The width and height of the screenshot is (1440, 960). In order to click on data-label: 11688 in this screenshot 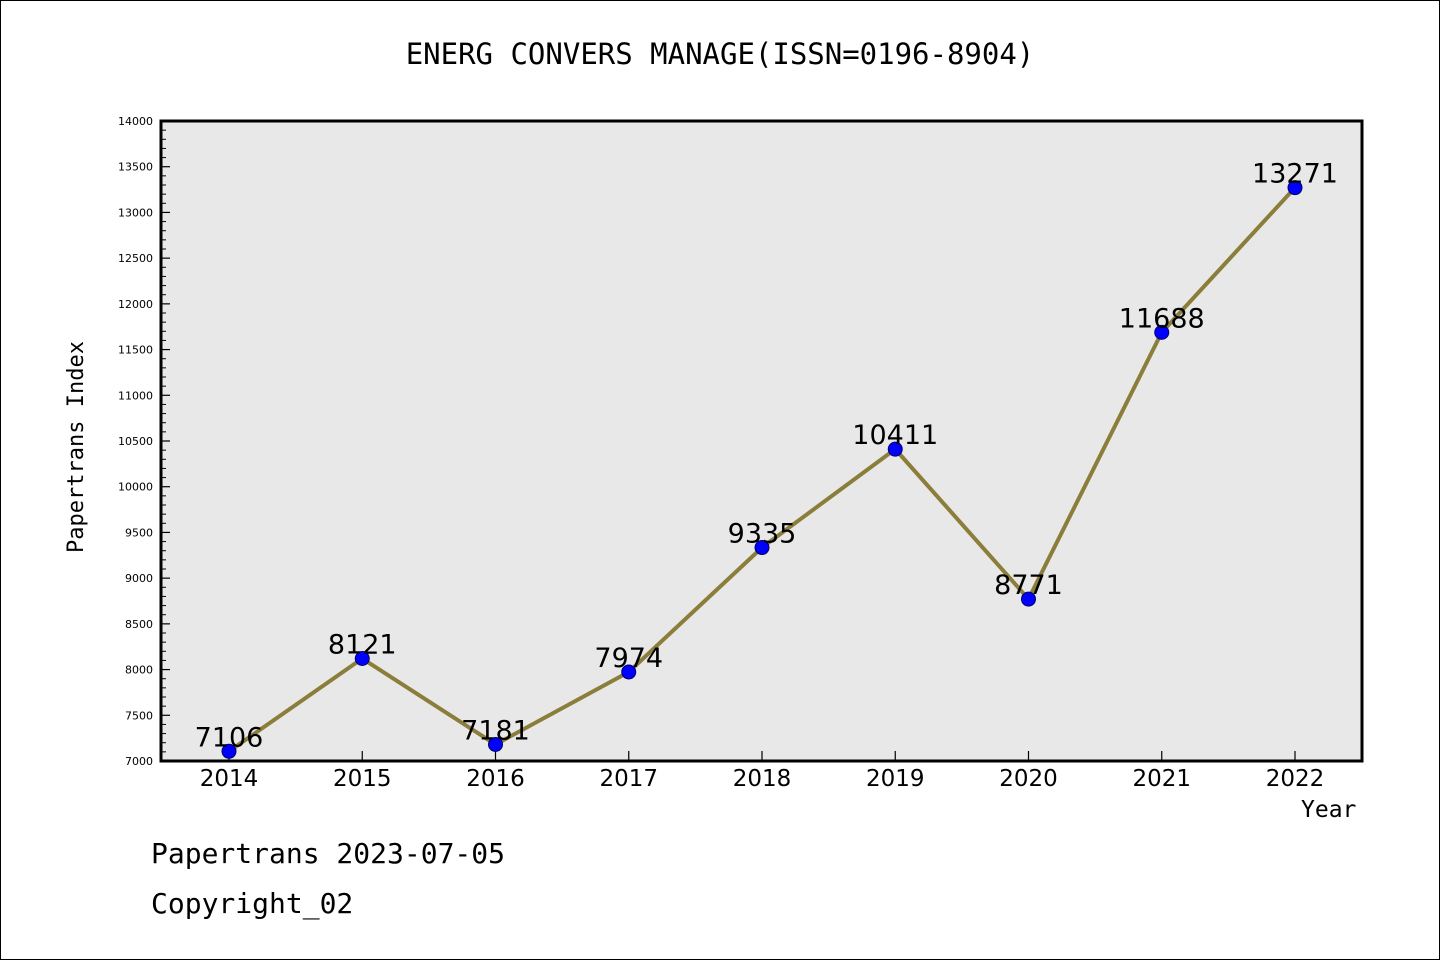, I will do `click(1162, 318)`.